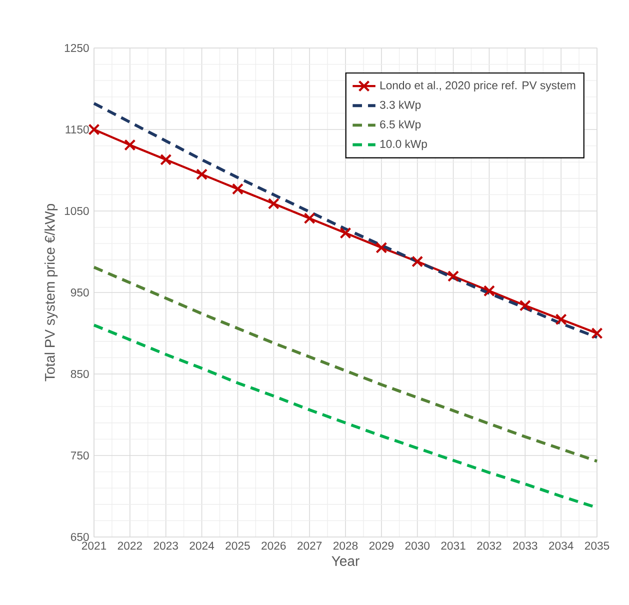  I want to click on x-tick-label: 2030, so click(417, 546).